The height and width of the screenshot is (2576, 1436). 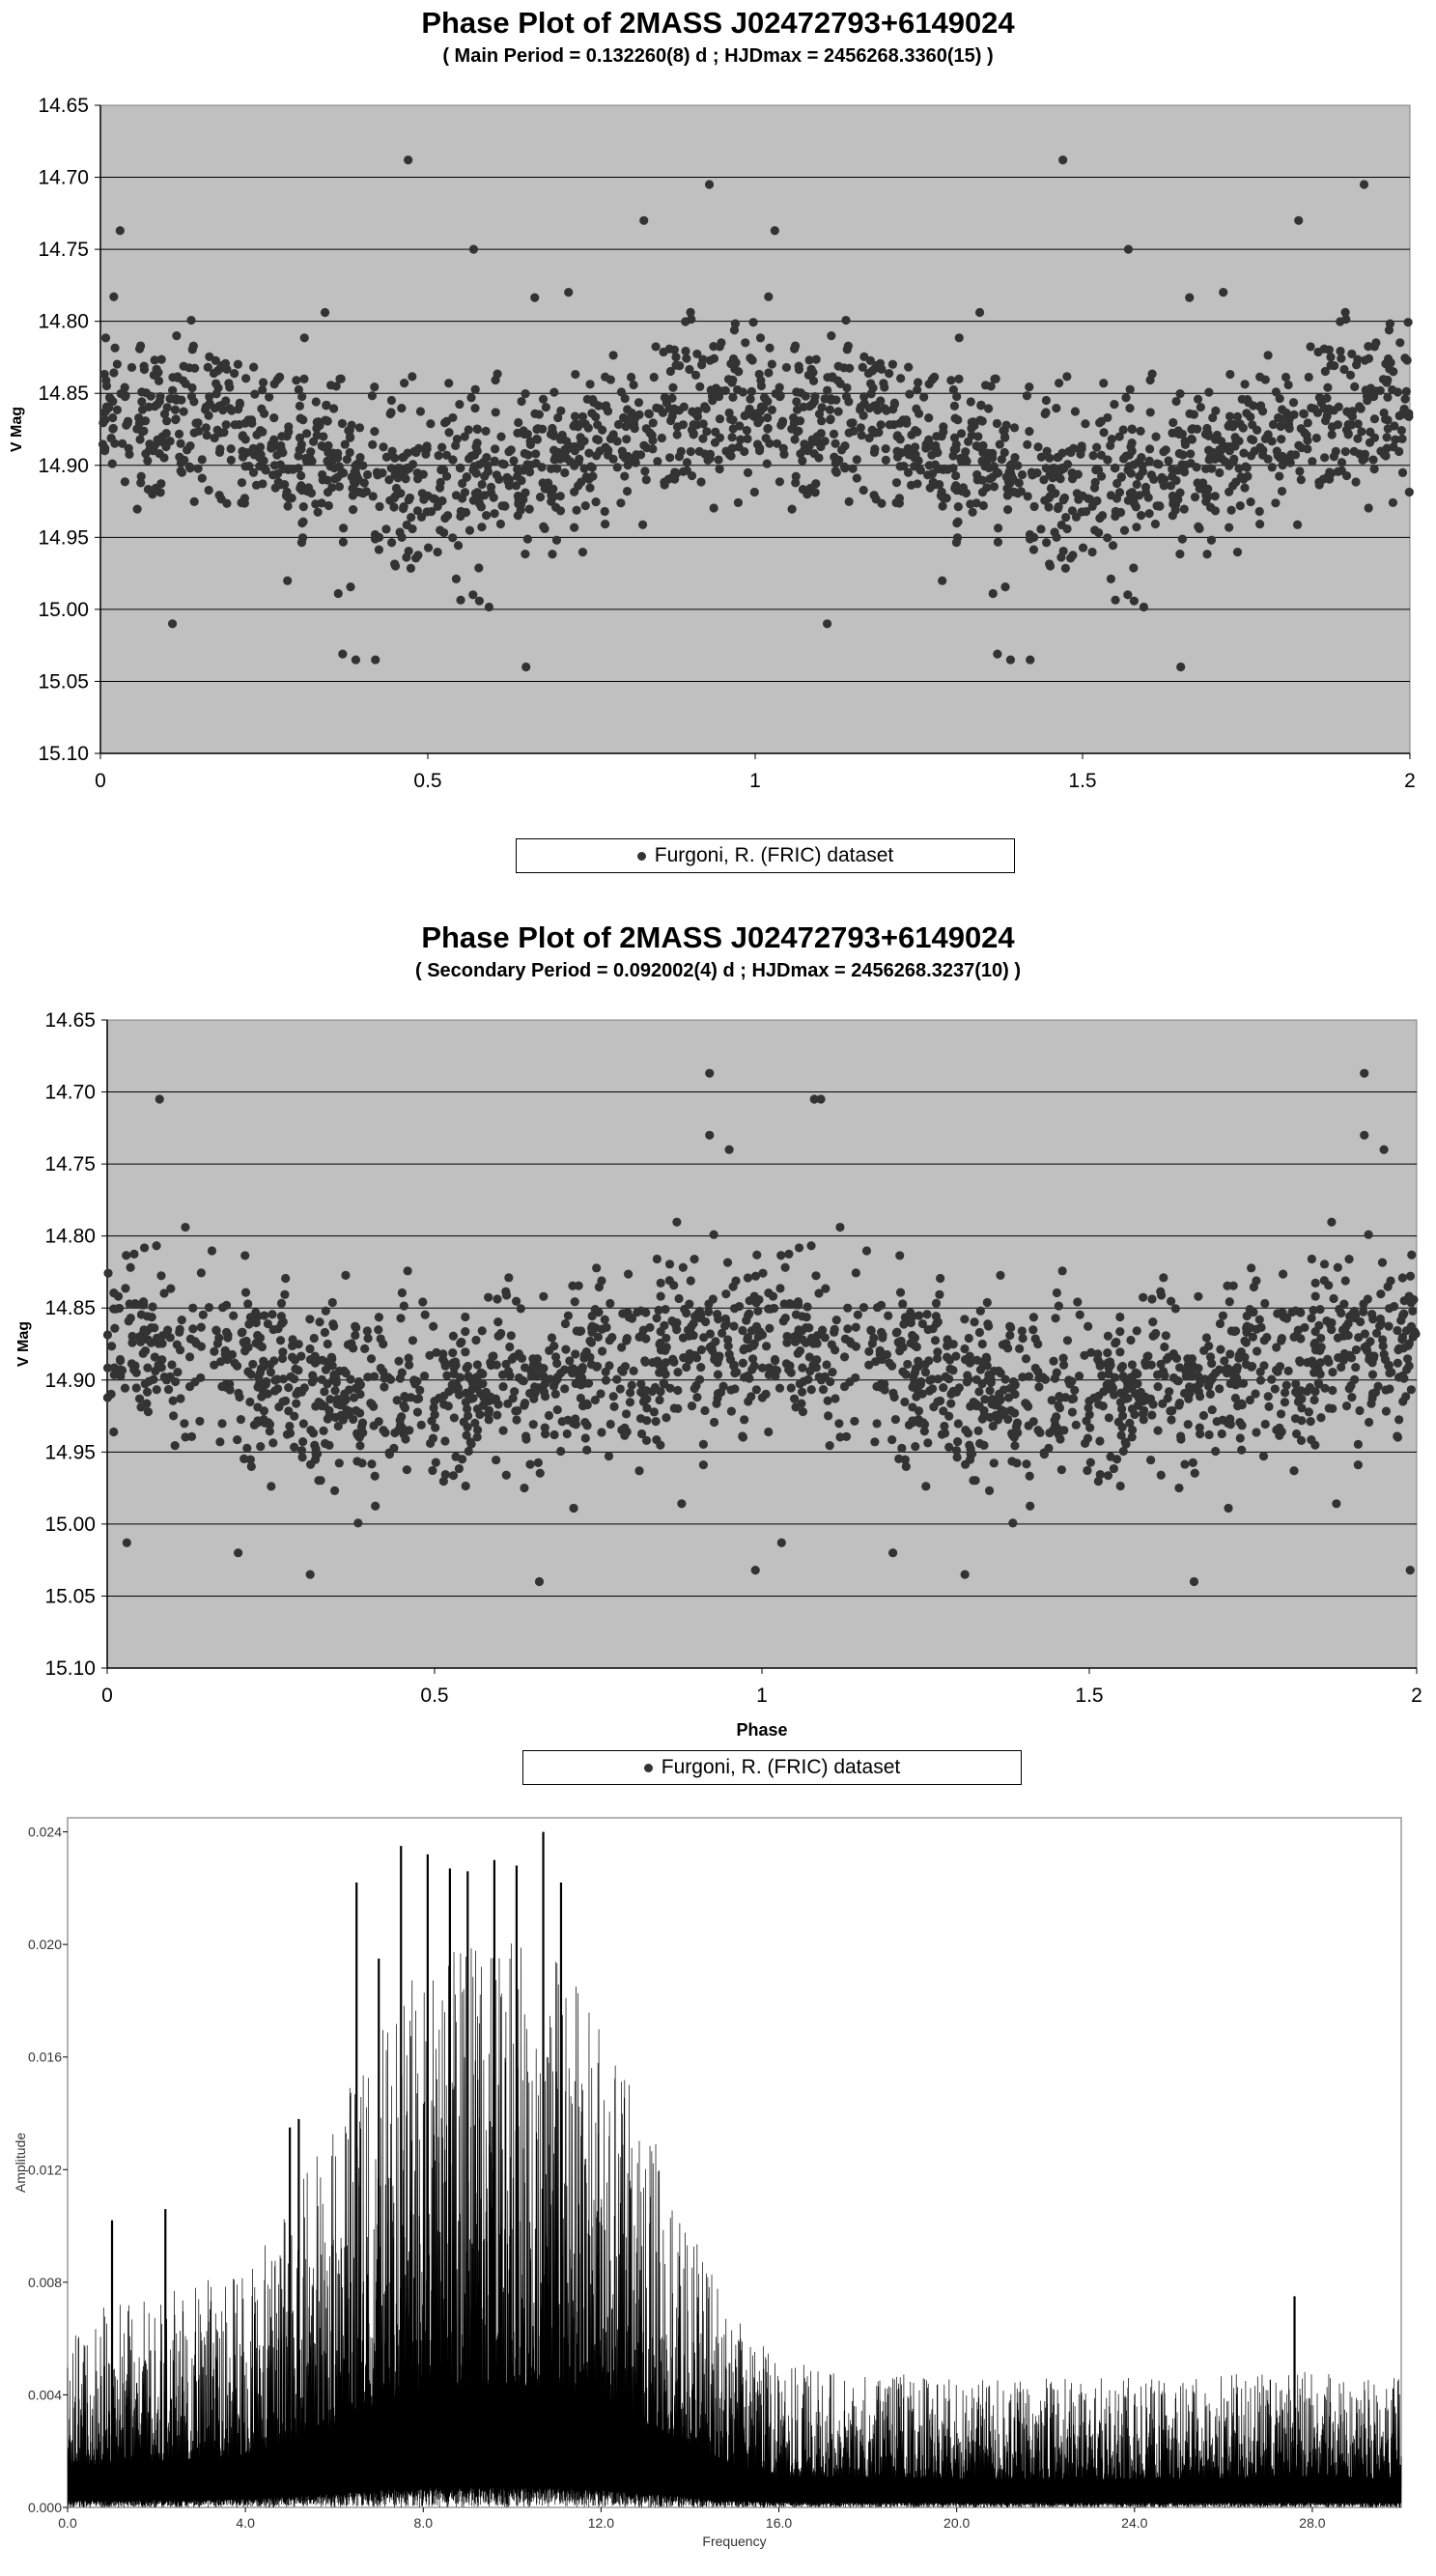 I want to click on x-tick-label: 4.0, so click(x=245, y=2523).